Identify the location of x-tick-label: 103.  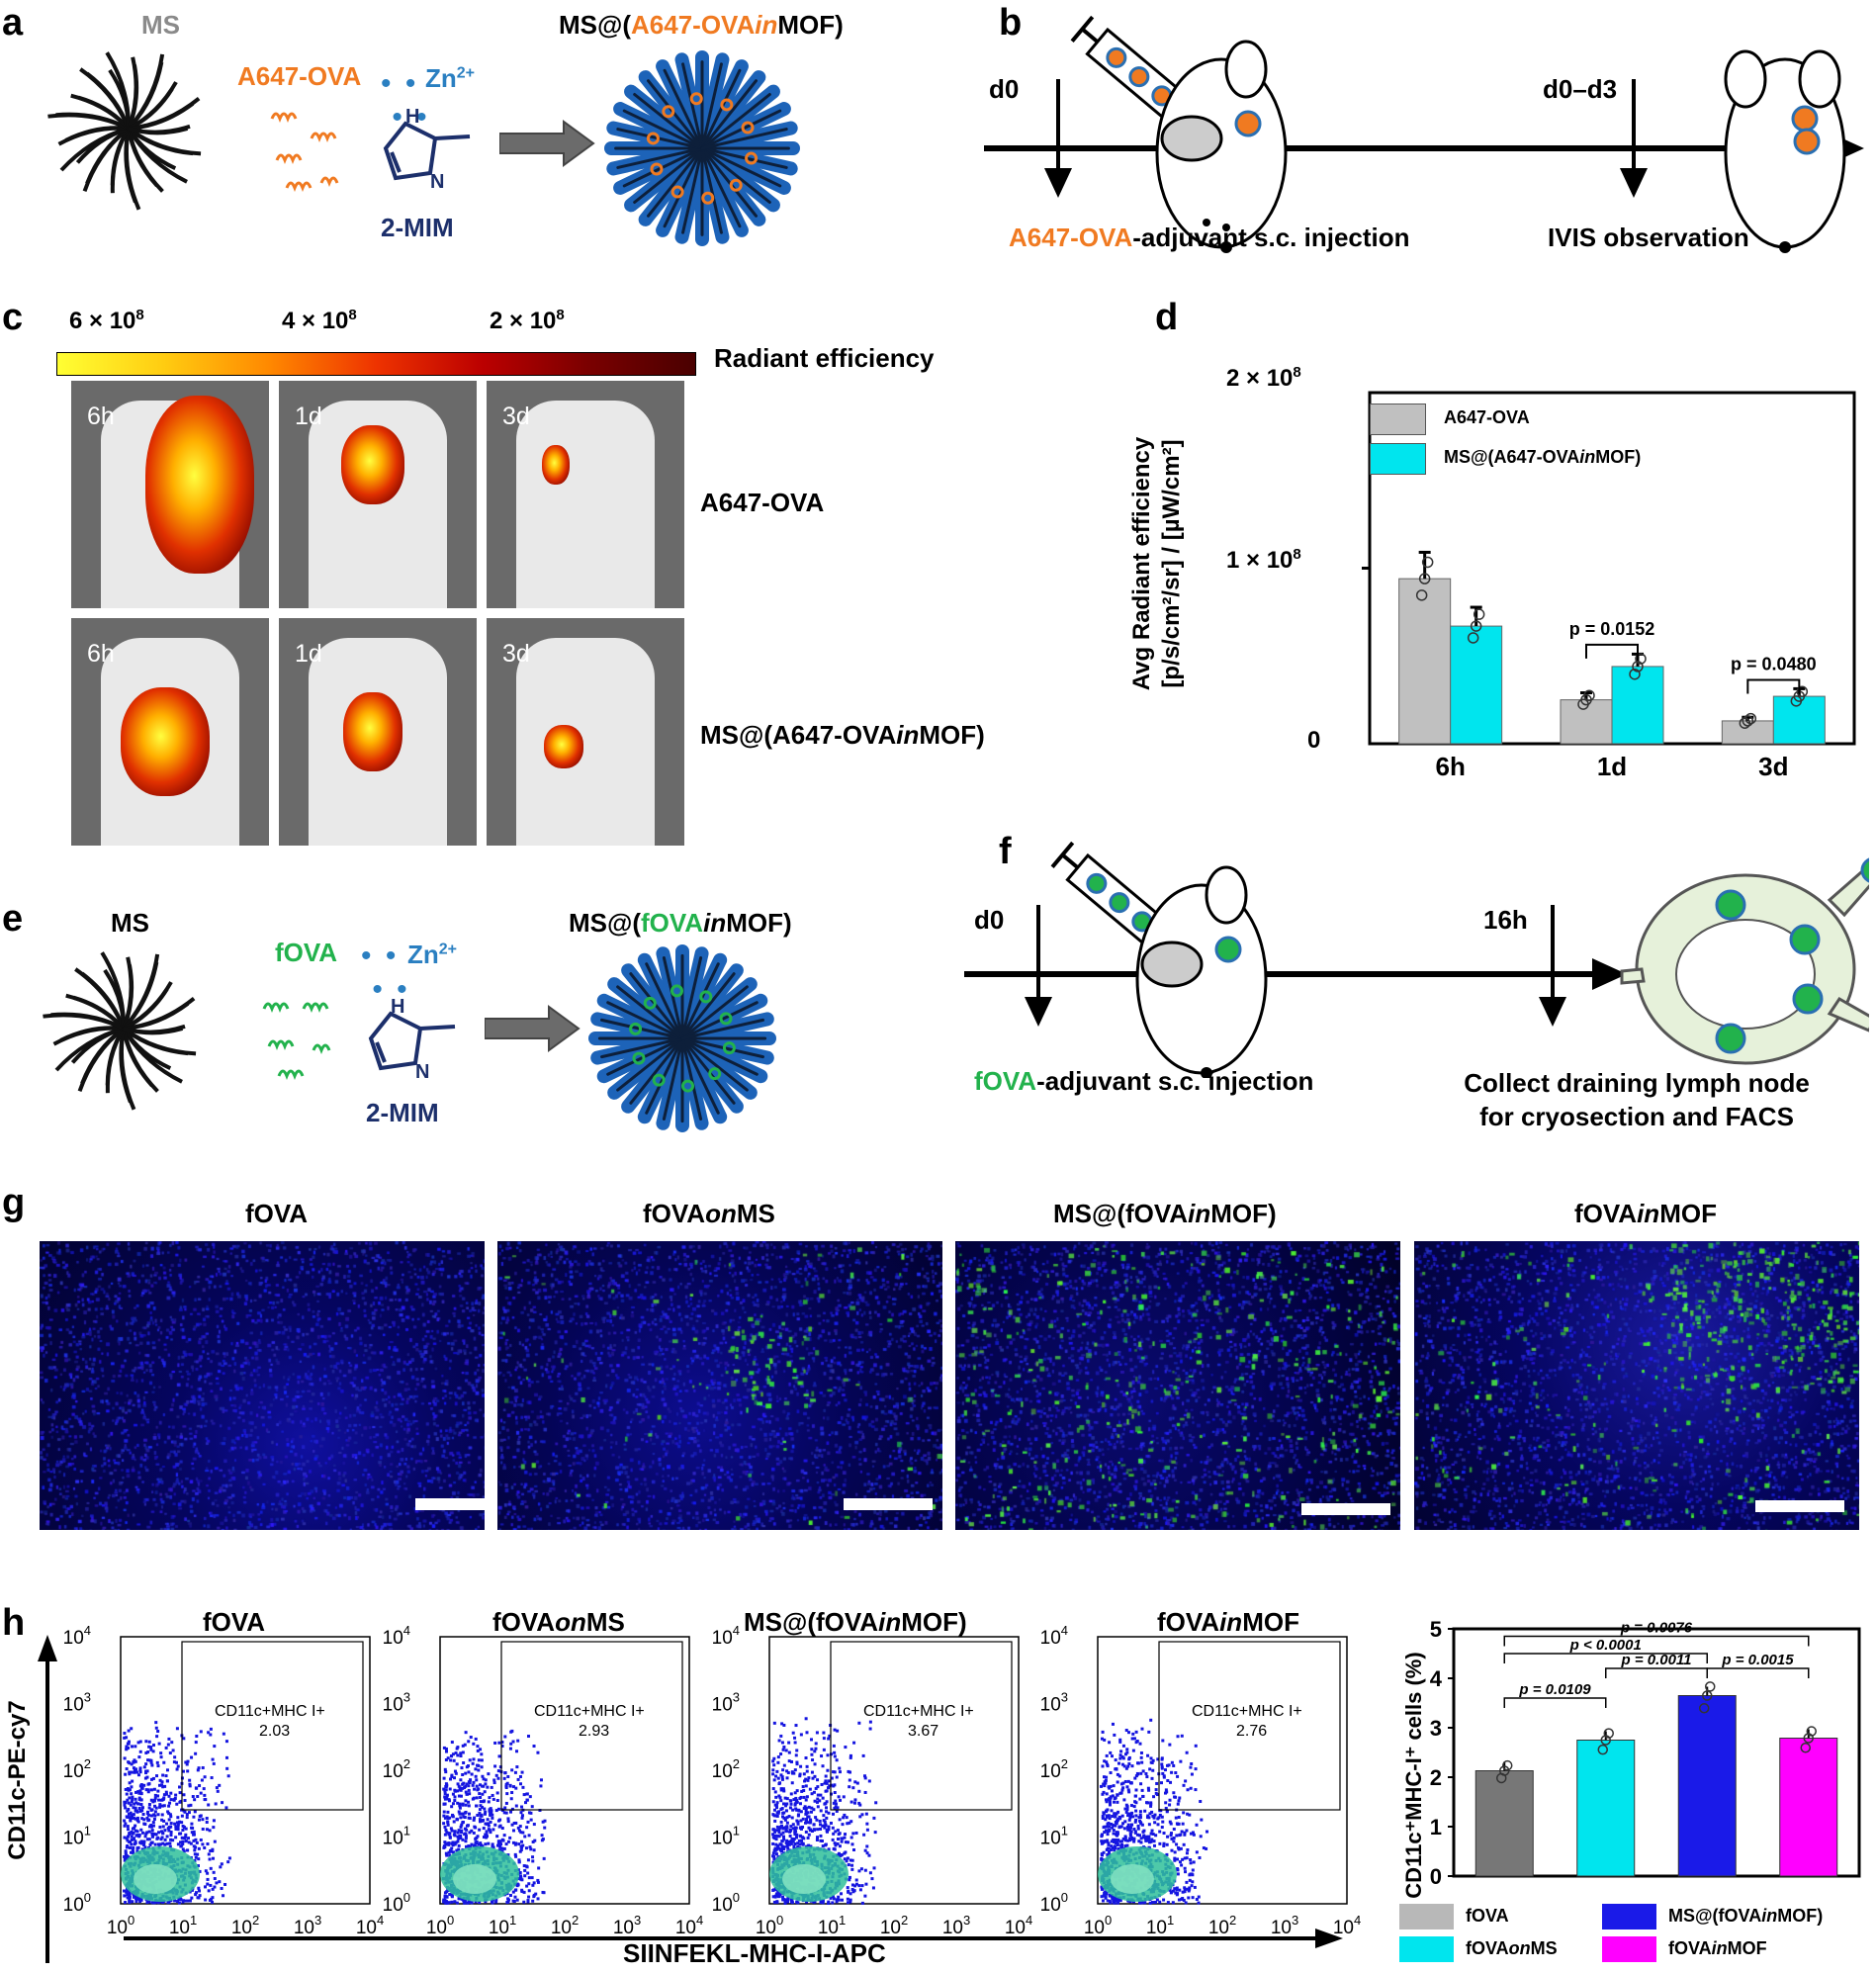
(307, 1925).